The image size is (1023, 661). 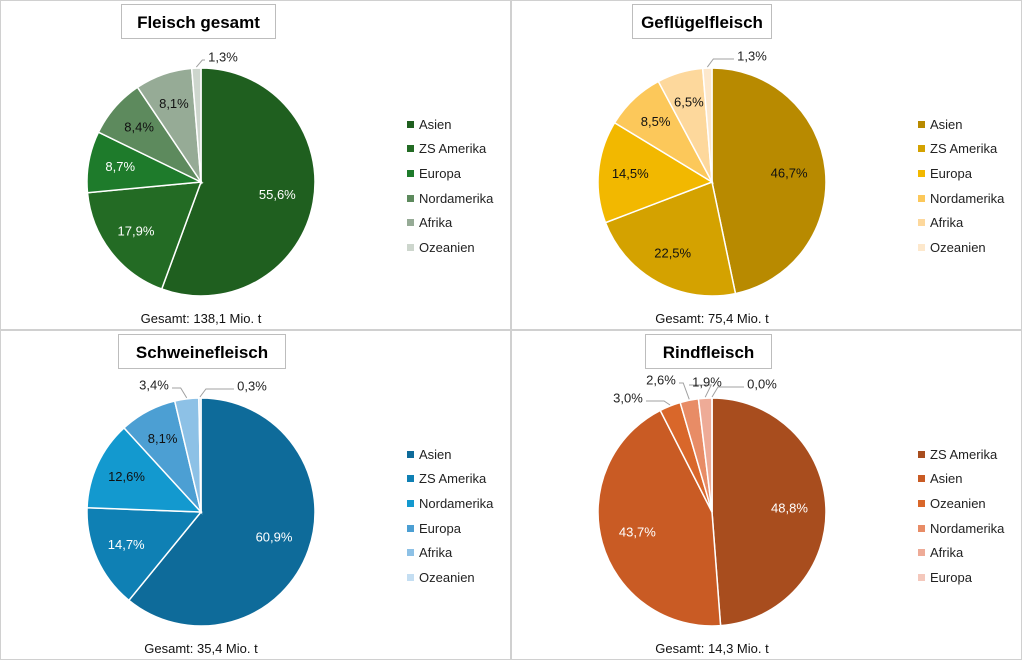 I want to click on data-label: 12,6%, so click(x=126, y=476).